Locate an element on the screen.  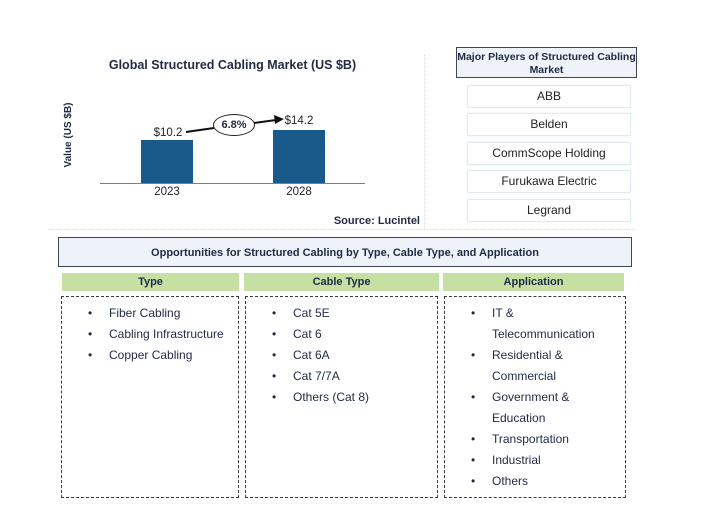
player-furukawa: Furukawa Electric is located at coordinates (549, 181).